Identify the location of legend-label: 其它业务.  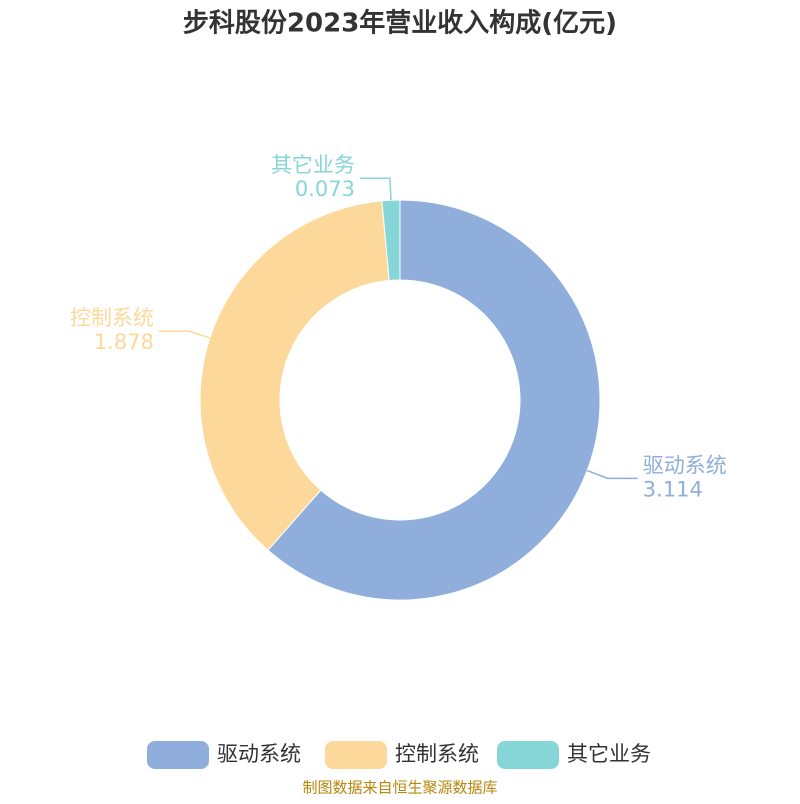
(609, 754).